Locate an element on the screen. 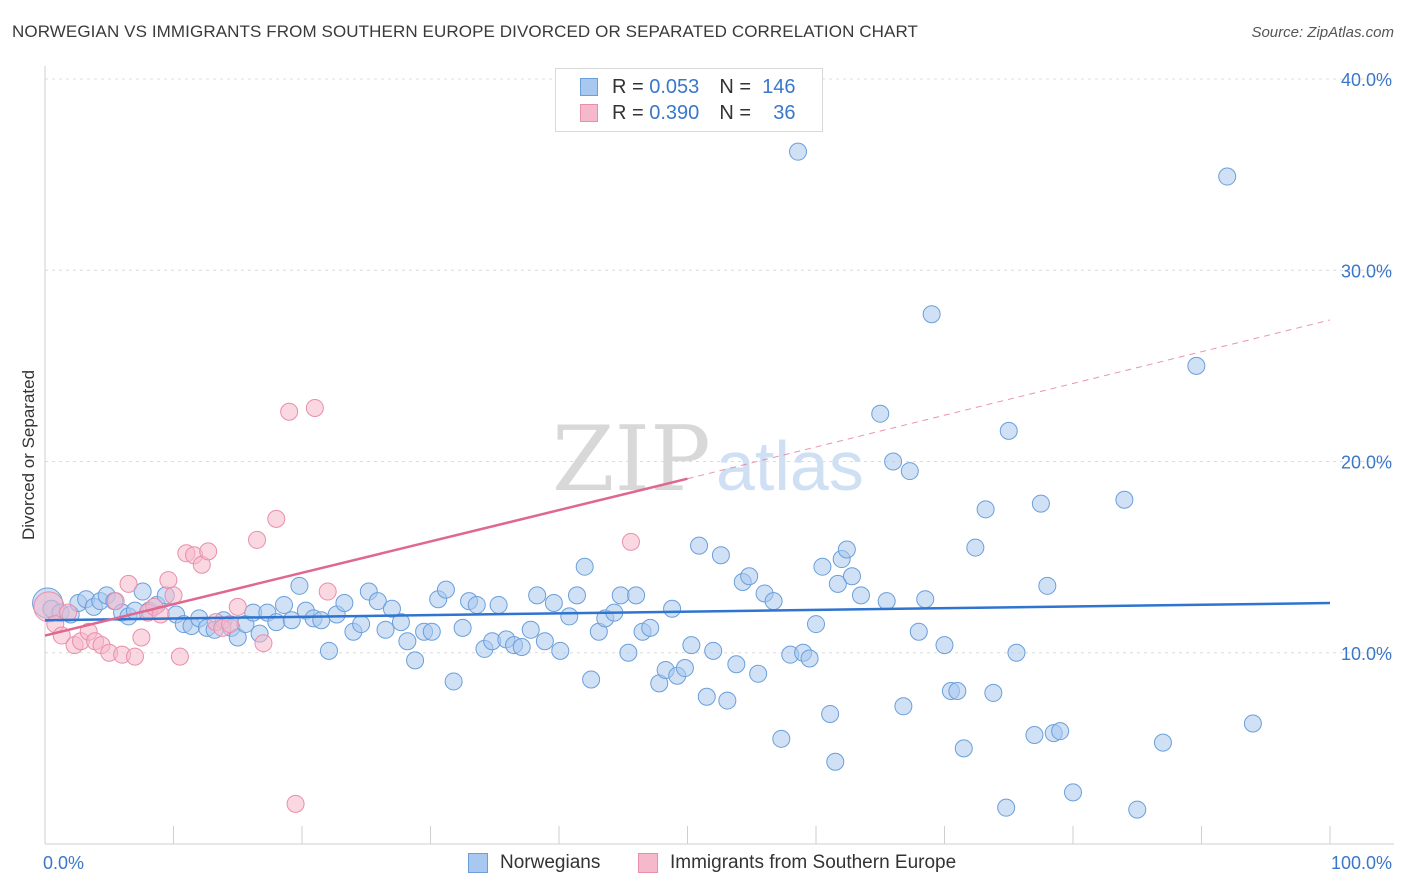 This screenshot has width=1406, height=892. legend-n-value: 146 is located at coordinates (779, 86).